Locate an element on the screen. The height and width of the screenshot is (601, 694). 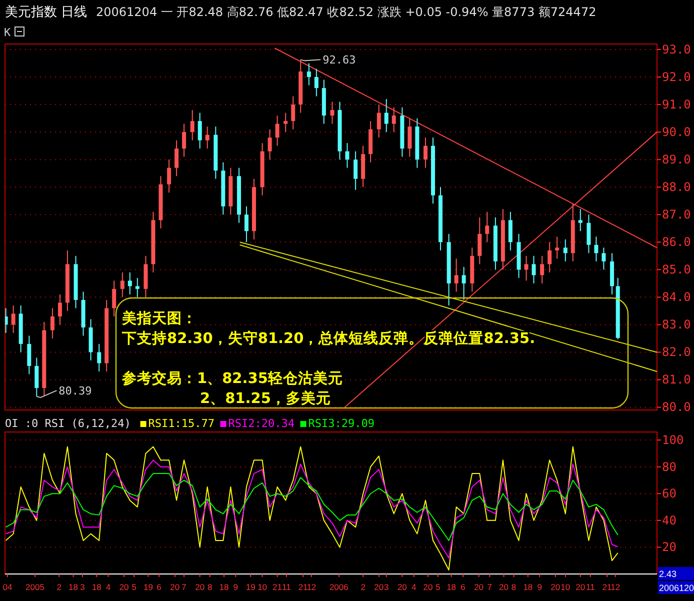
x-tick-label: 04 is located at coordinates (7, 587).